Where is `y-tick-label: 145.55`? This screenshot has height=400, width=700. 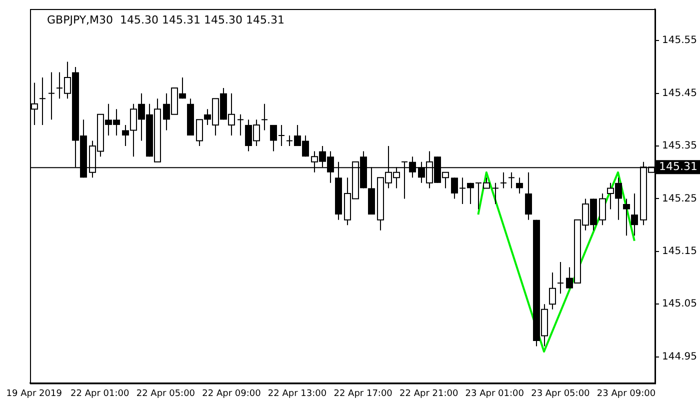 y-tick-label: 145.55 is located at coordinates (680, 40).